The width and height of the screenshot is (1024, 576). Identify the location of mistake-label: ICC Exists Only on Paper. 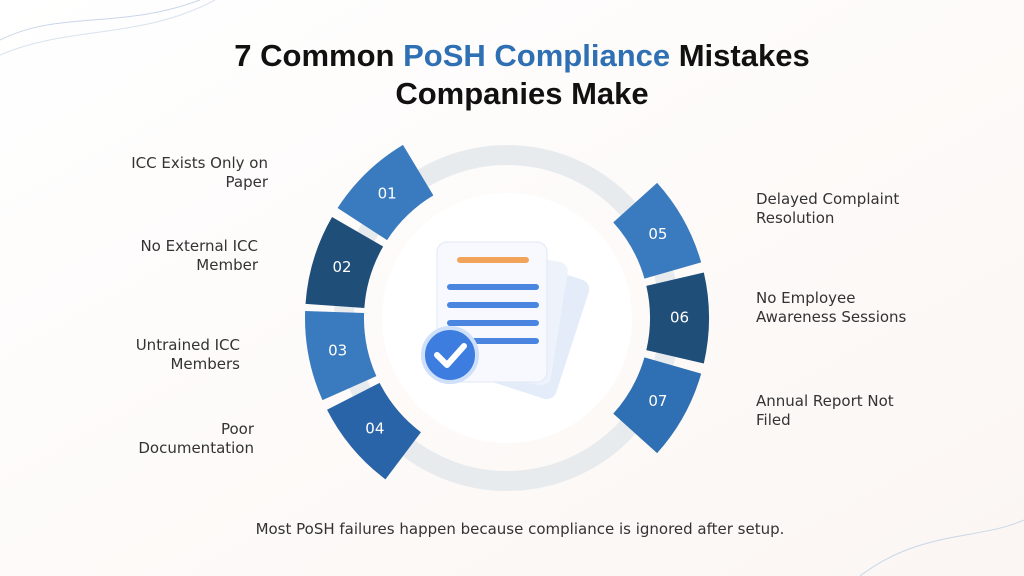
(200, 172).